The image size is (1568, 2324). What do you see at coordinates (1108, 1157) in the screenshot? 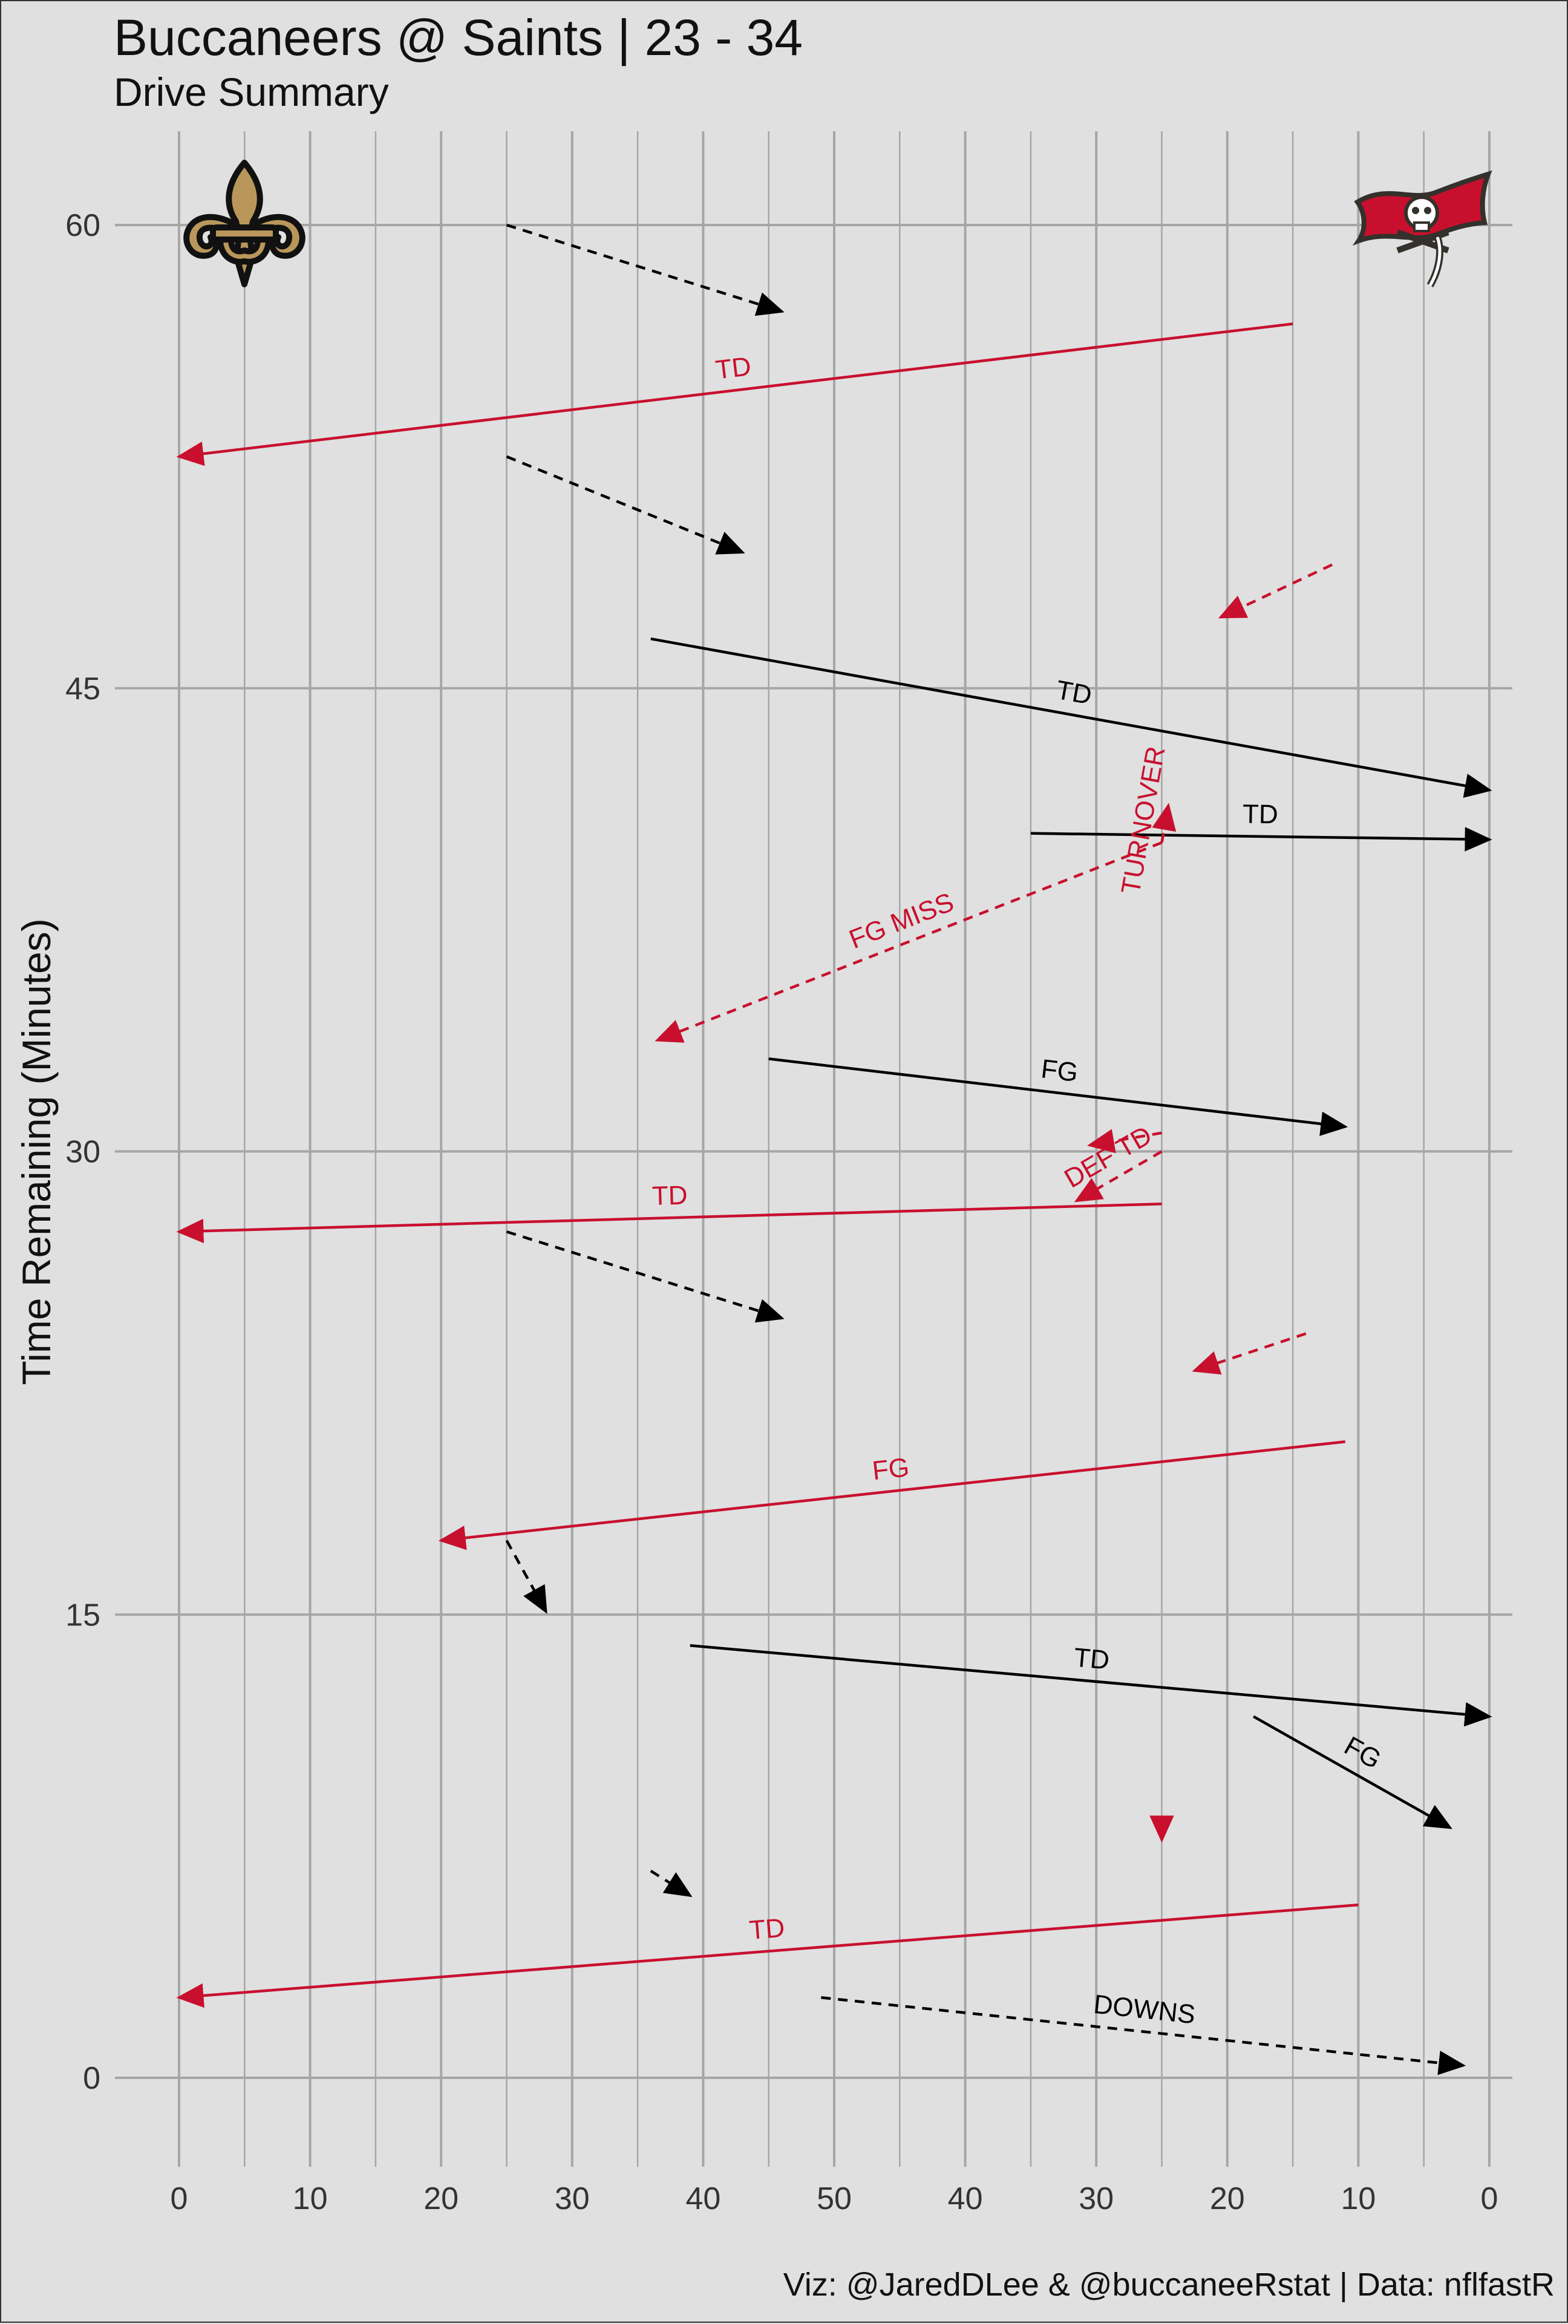
I see `drive-result-label: DEF TD` at bounding box center [1108, 1157].